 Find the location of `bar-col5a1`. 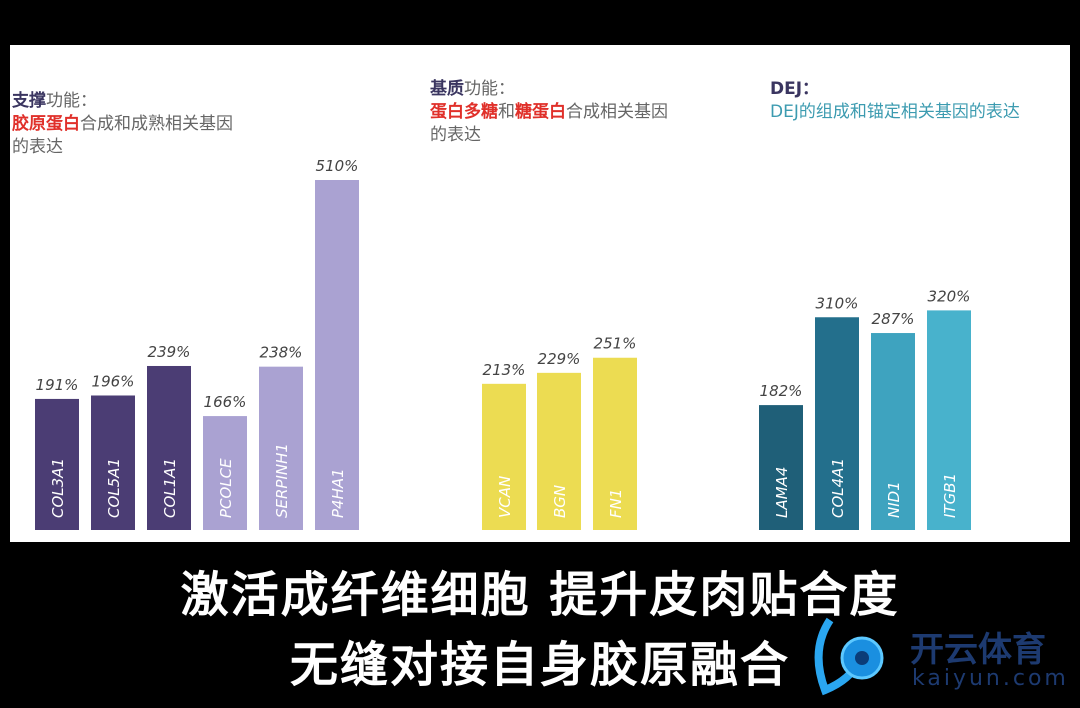

bar-col5a1 is located at coordinates (113, 462).